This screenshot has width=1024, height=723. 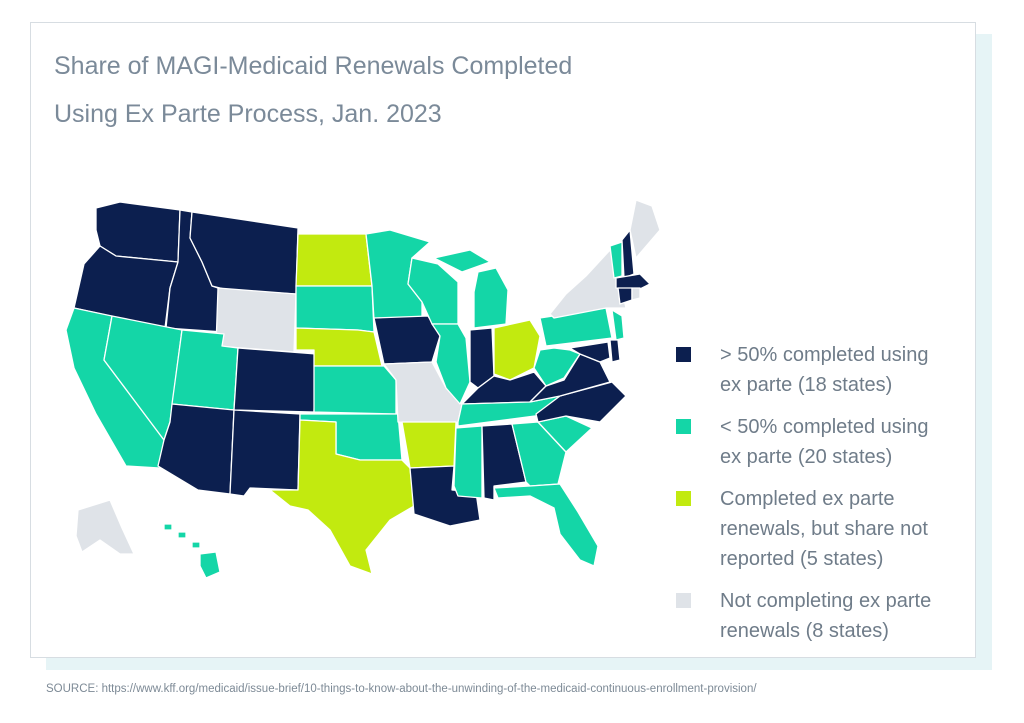 I want to click on legend-swatch-under50, so click(x=683, y=426).